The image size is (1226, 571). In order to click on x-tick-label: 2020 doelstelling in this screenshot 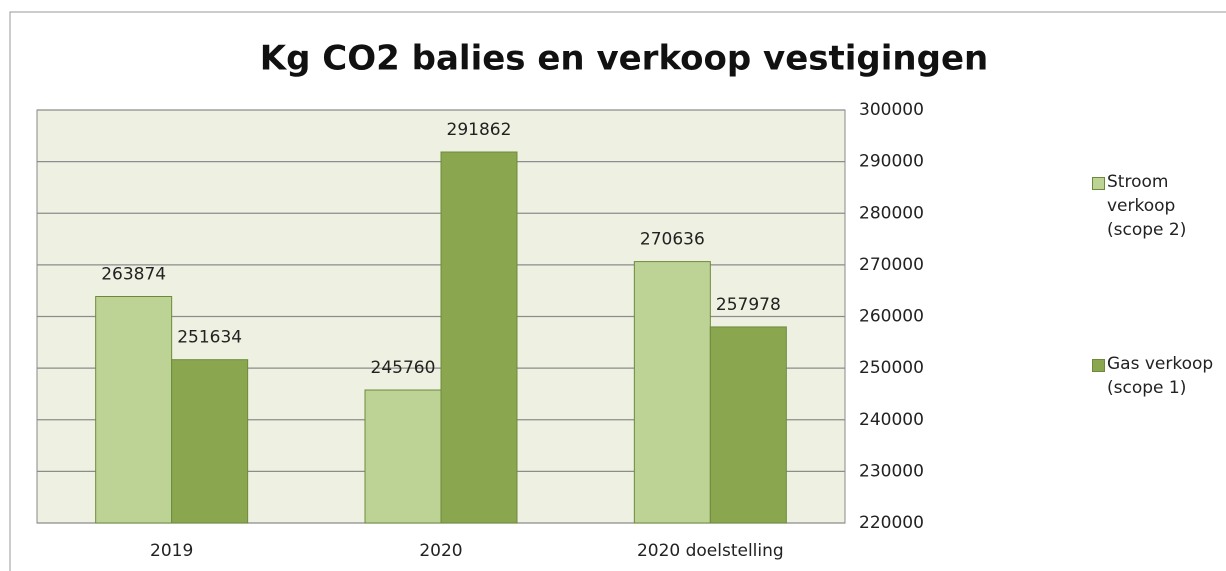, I will do `click(710, 551)`.